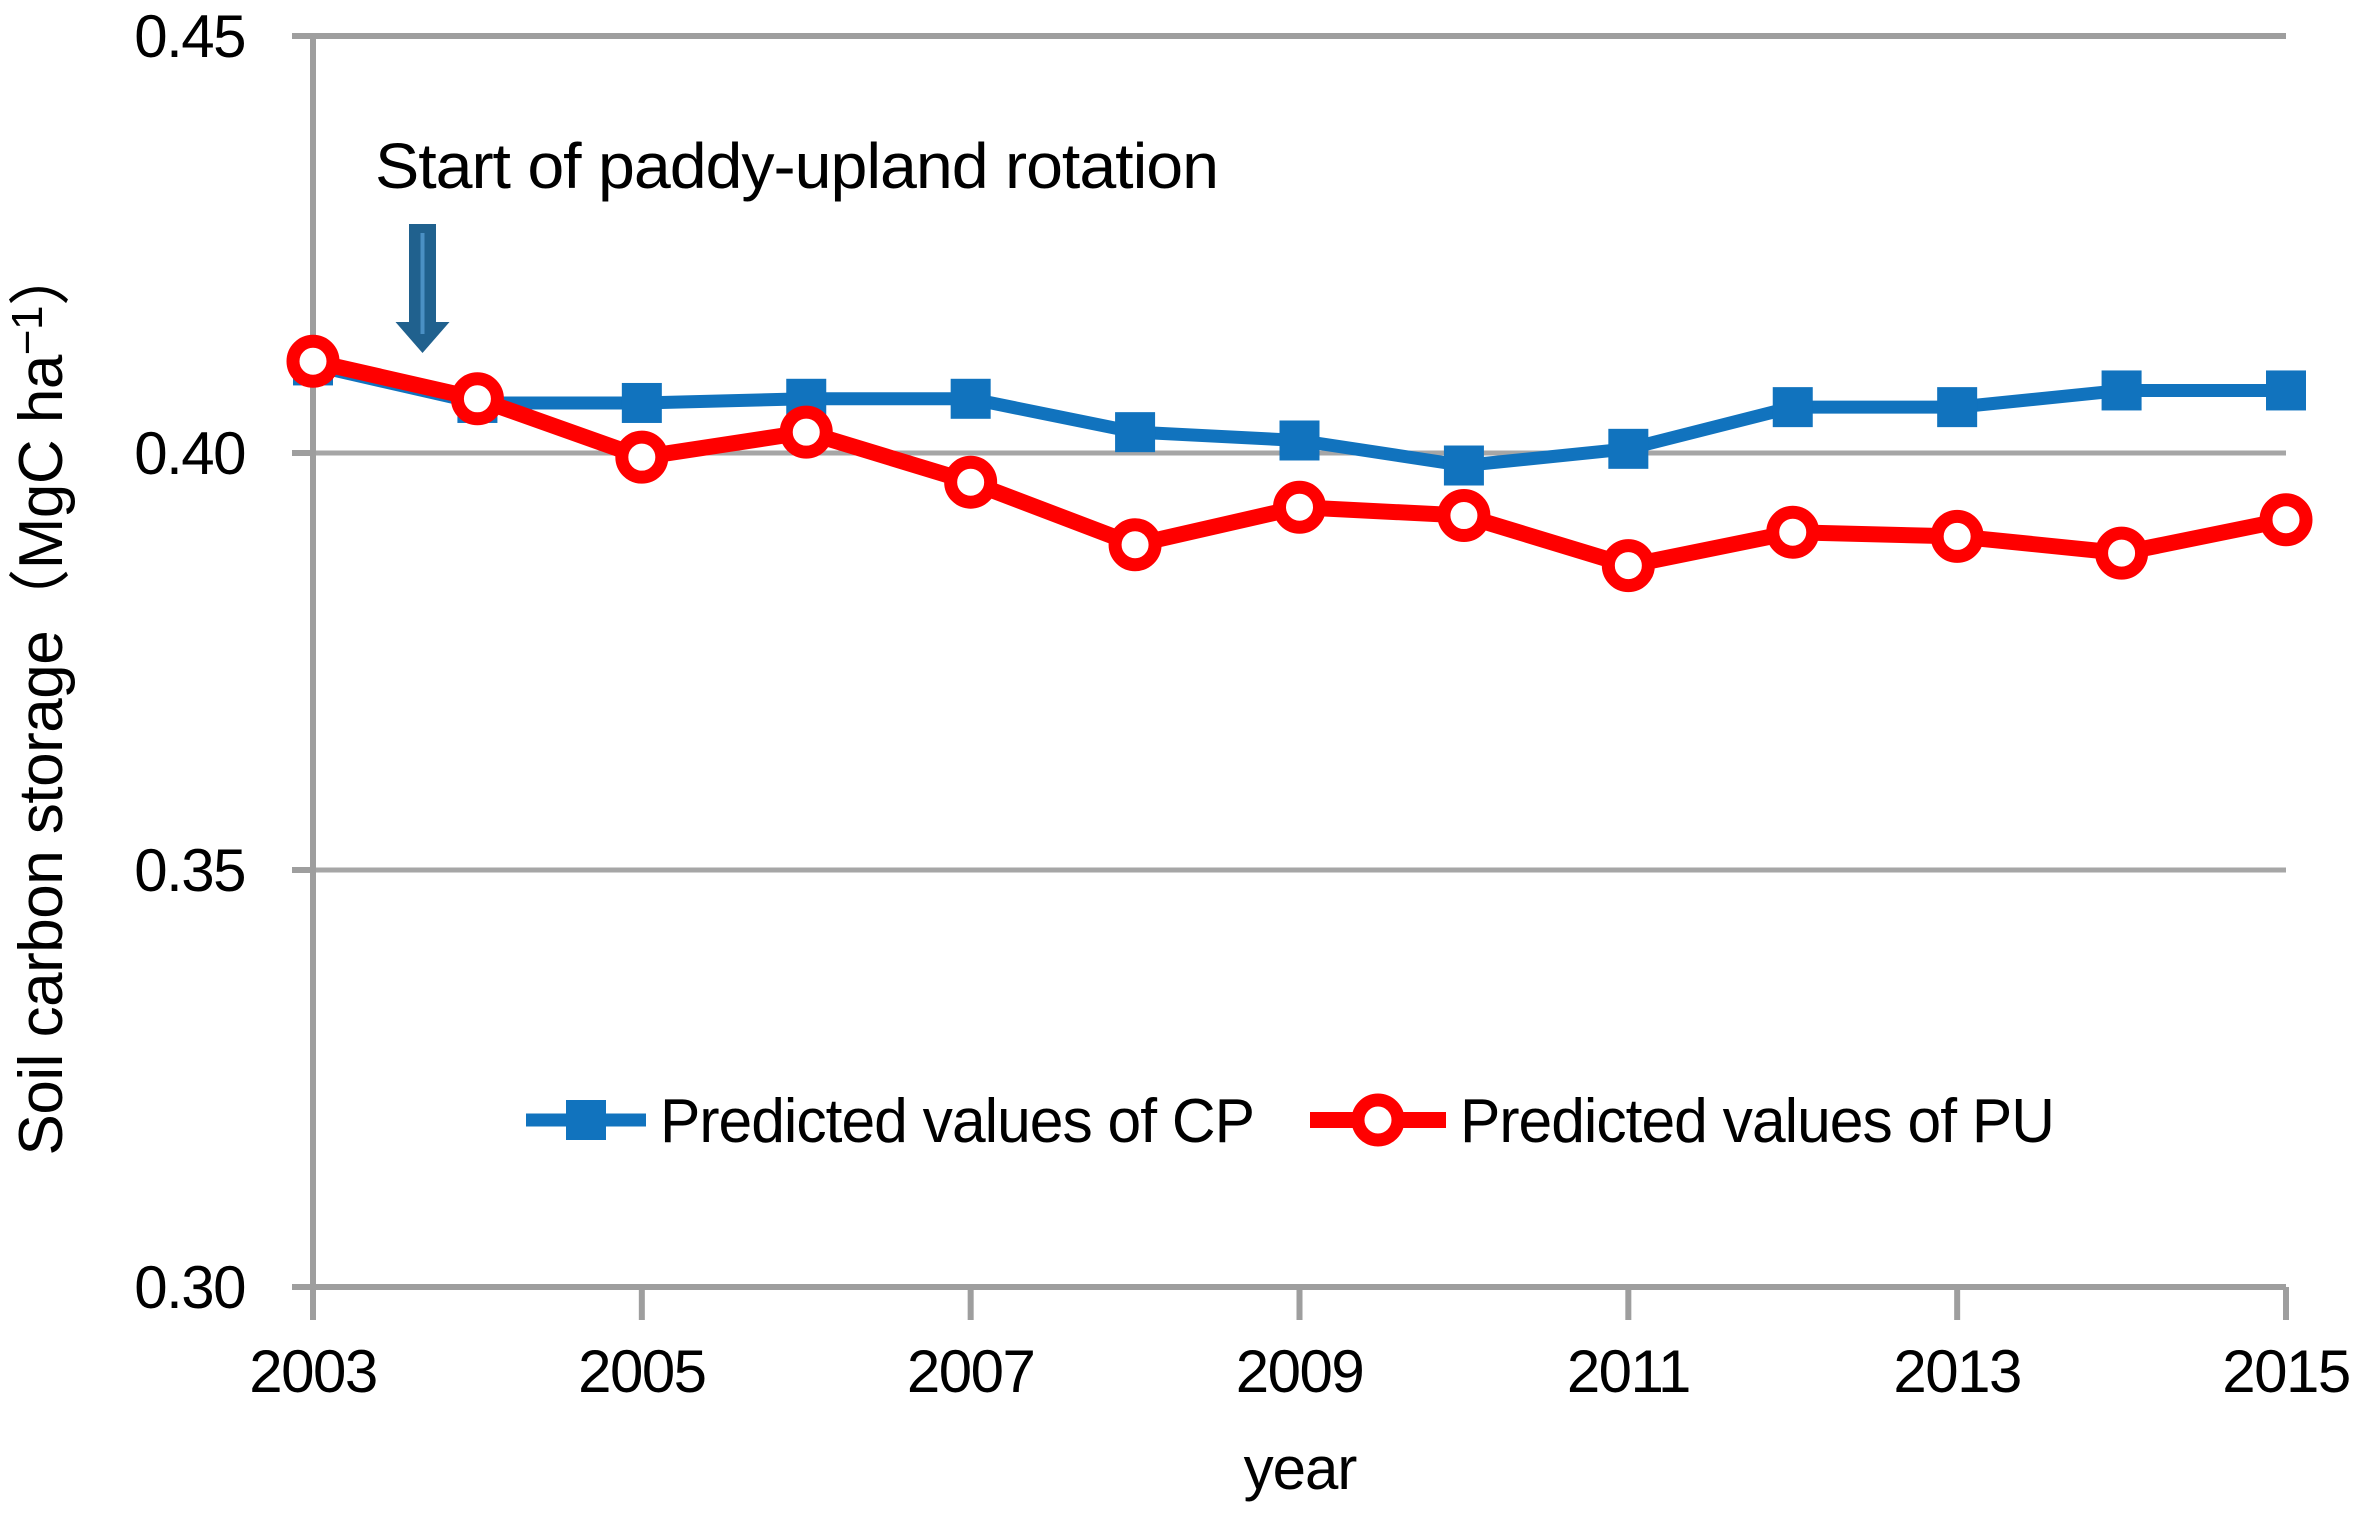 The image size is (2357, 1514). What do you see at coordinates (1628, 1371) in the screenshot?
I see `x-tick-label-2011: 2011` at bounding box center [1628, 1371].